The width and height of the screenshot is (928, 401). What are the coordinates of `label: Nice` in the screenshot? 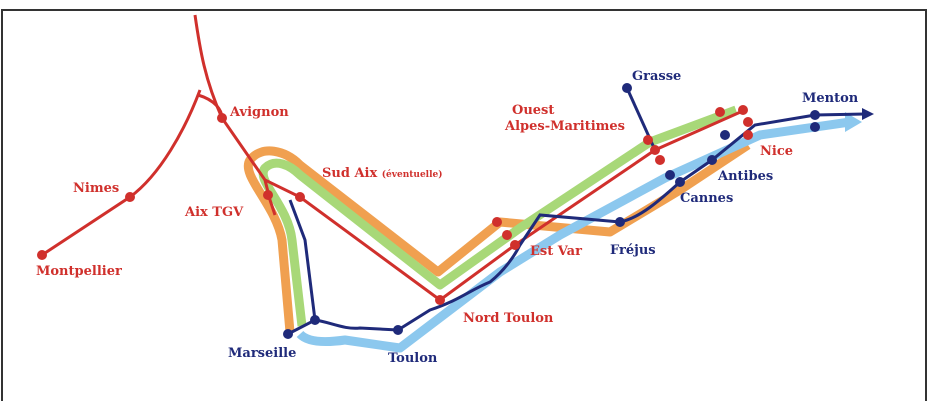 It's located at (776, 151).